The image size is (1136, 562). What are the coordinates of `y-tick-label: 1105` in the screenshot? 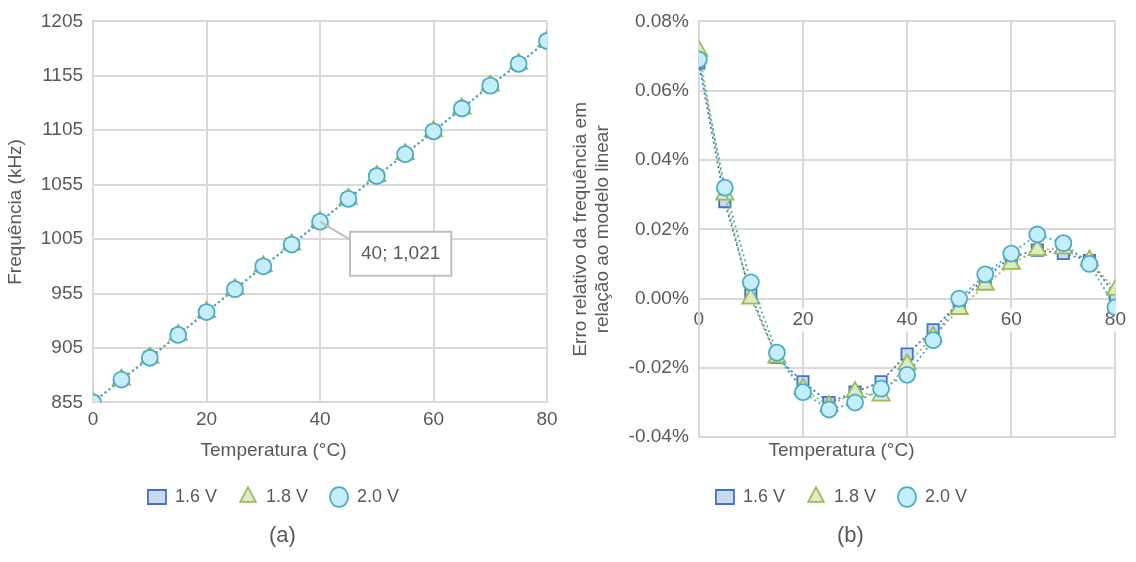 It's located at (63, 129).